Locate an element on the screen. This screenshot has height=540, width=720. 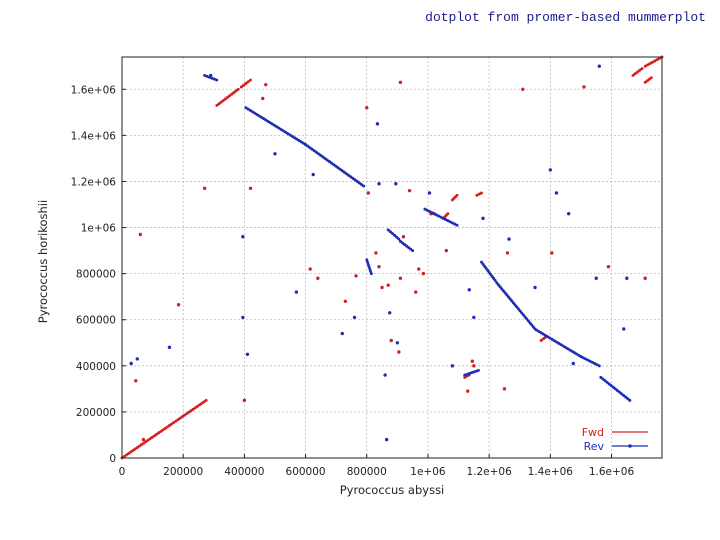
x-tick-label: 1e+06 is located at coordinates (428, 472).